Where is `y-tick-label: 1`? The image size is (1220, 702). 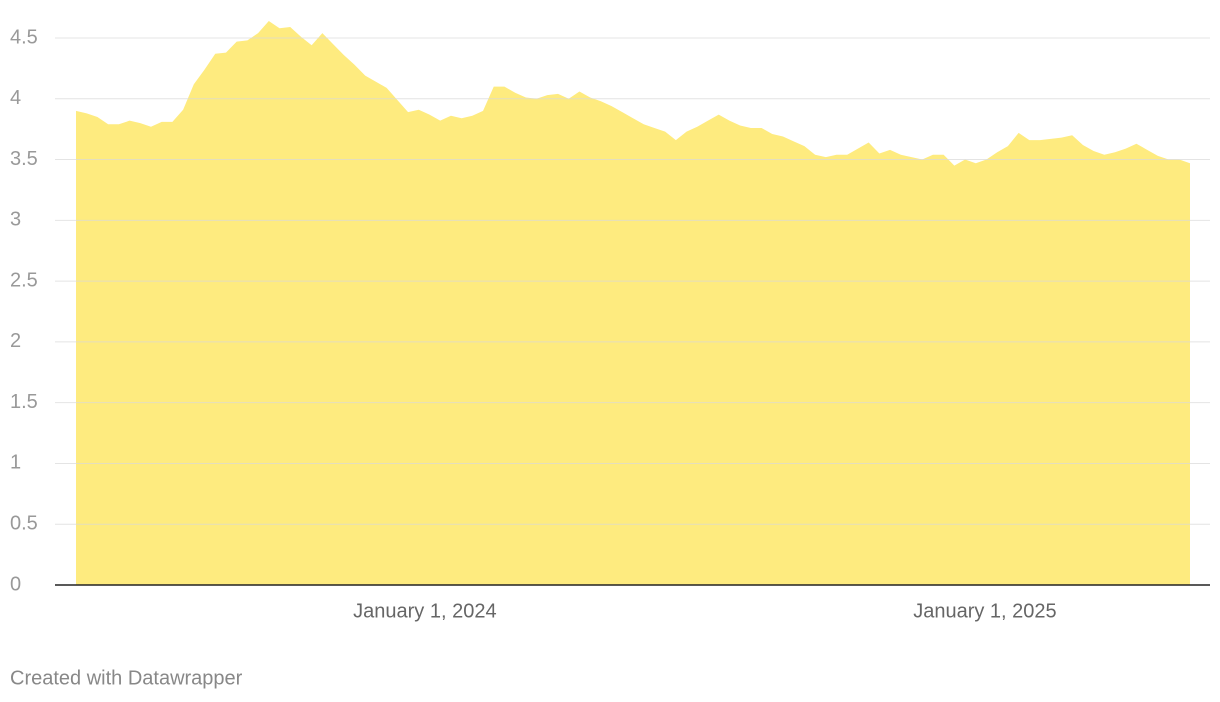 y-tick-label: 1 is located at coordinates (15, 463).